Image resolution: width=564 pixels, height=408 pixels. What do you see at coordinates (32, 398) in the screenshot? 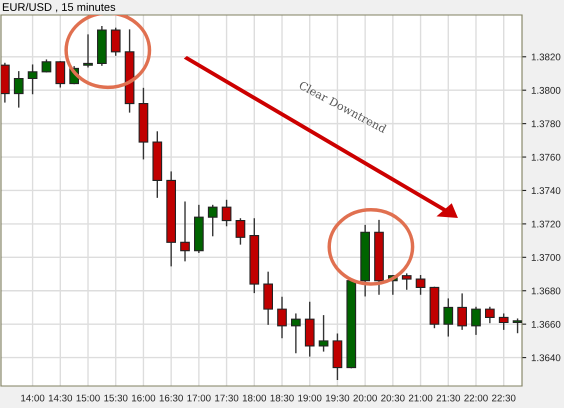
I see `x-tick-label: 14:00` at bounding box center [32, 398].